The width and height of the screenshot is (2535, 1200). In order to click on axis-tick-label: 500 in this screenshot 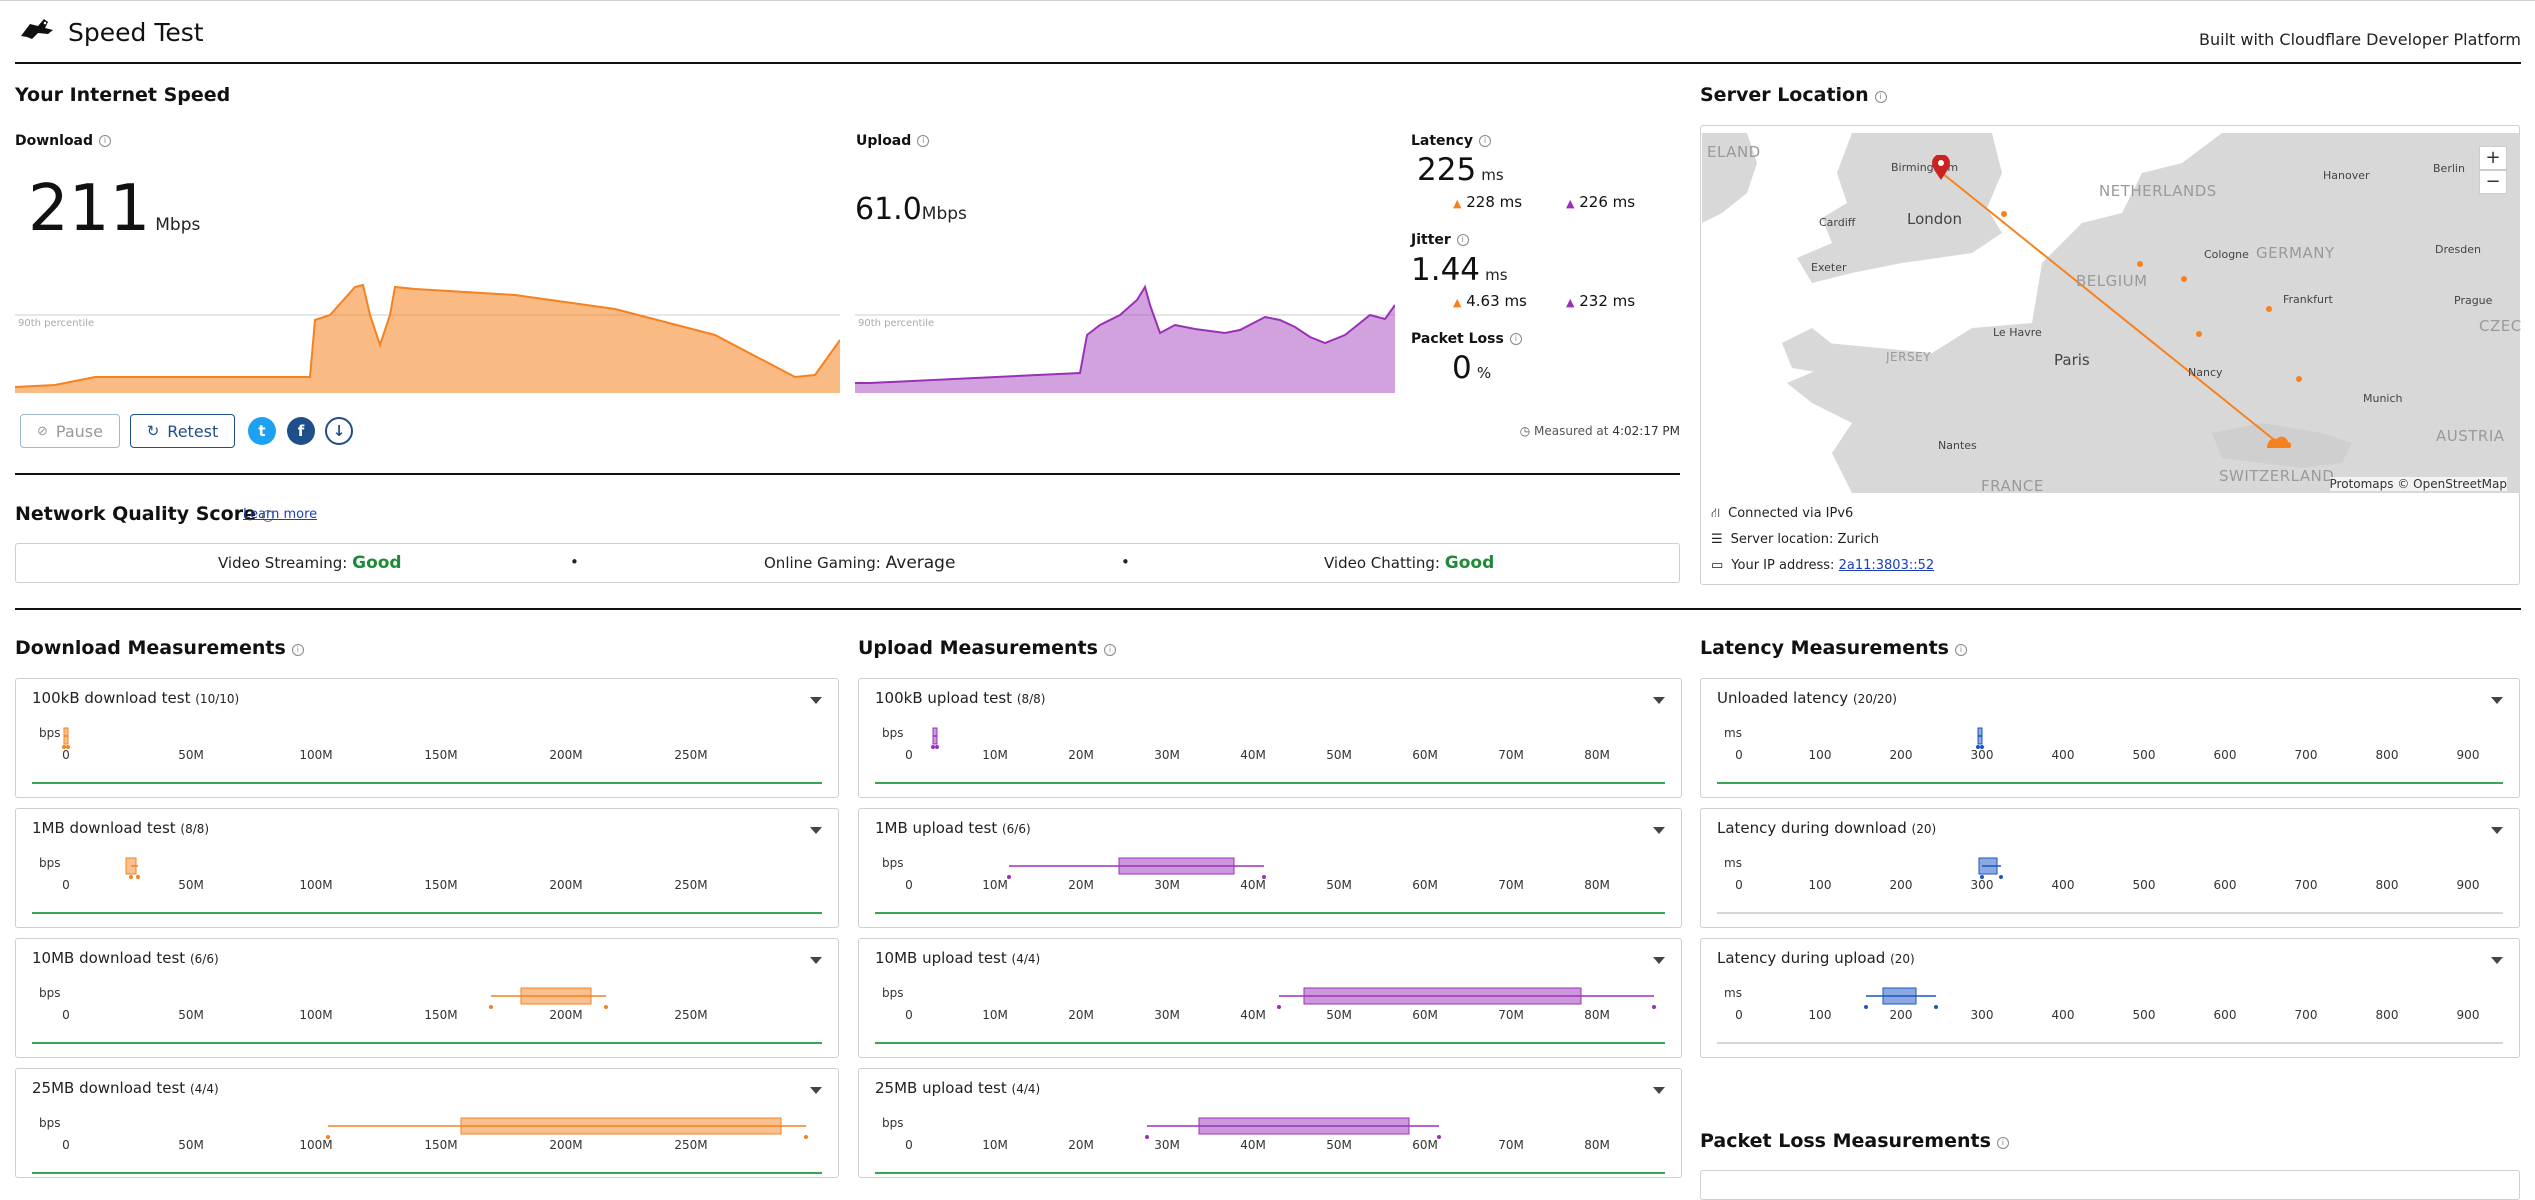, I will do `click(2144, 1015)`.